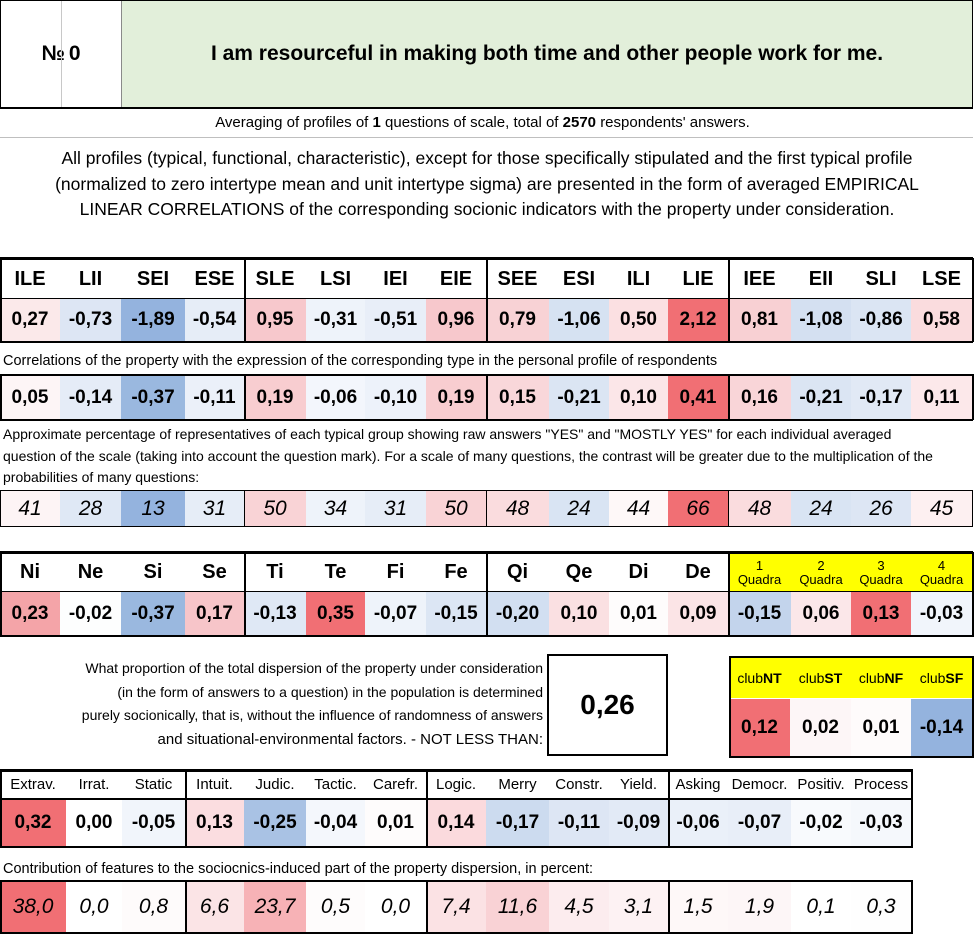 This screenshot has height=935, width=975. What do you see at coordinates (881, 727) in the screenshot?
I see `club-value-NF: 0,01` at bounding box center [881, 727].